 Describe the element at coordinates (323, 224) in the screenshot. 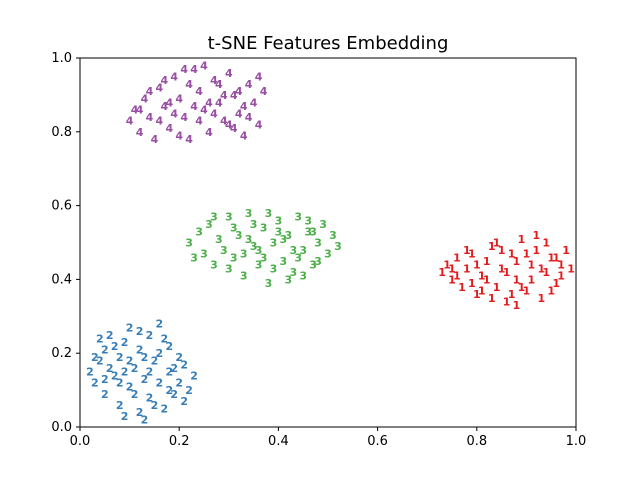

I see `point-3-25: 3` at that location.